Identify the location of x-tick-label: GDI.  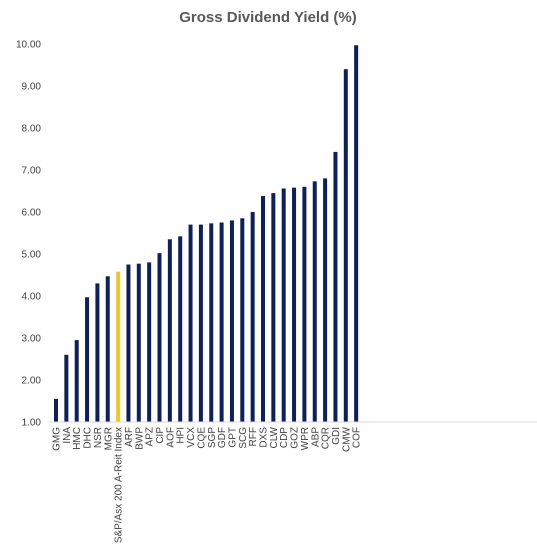
(336, 436).